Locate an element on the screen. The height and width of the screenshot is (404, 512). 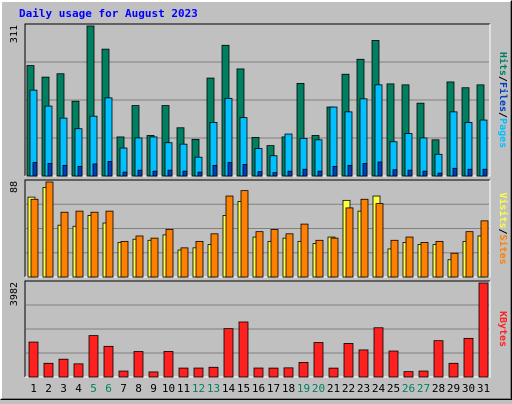
x-tick-label-4: 4 is located at coordinates (78, 388).